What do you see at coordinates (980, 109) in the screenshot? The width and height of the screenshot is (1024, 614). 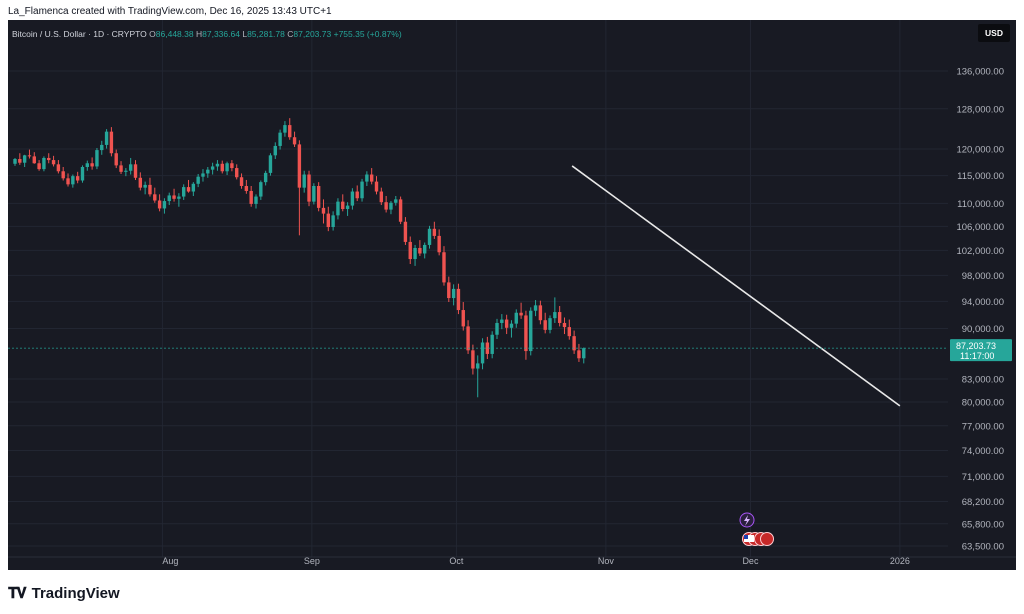 I see `price-tick-label: 128,000.00` at bounding box center [980, 109].